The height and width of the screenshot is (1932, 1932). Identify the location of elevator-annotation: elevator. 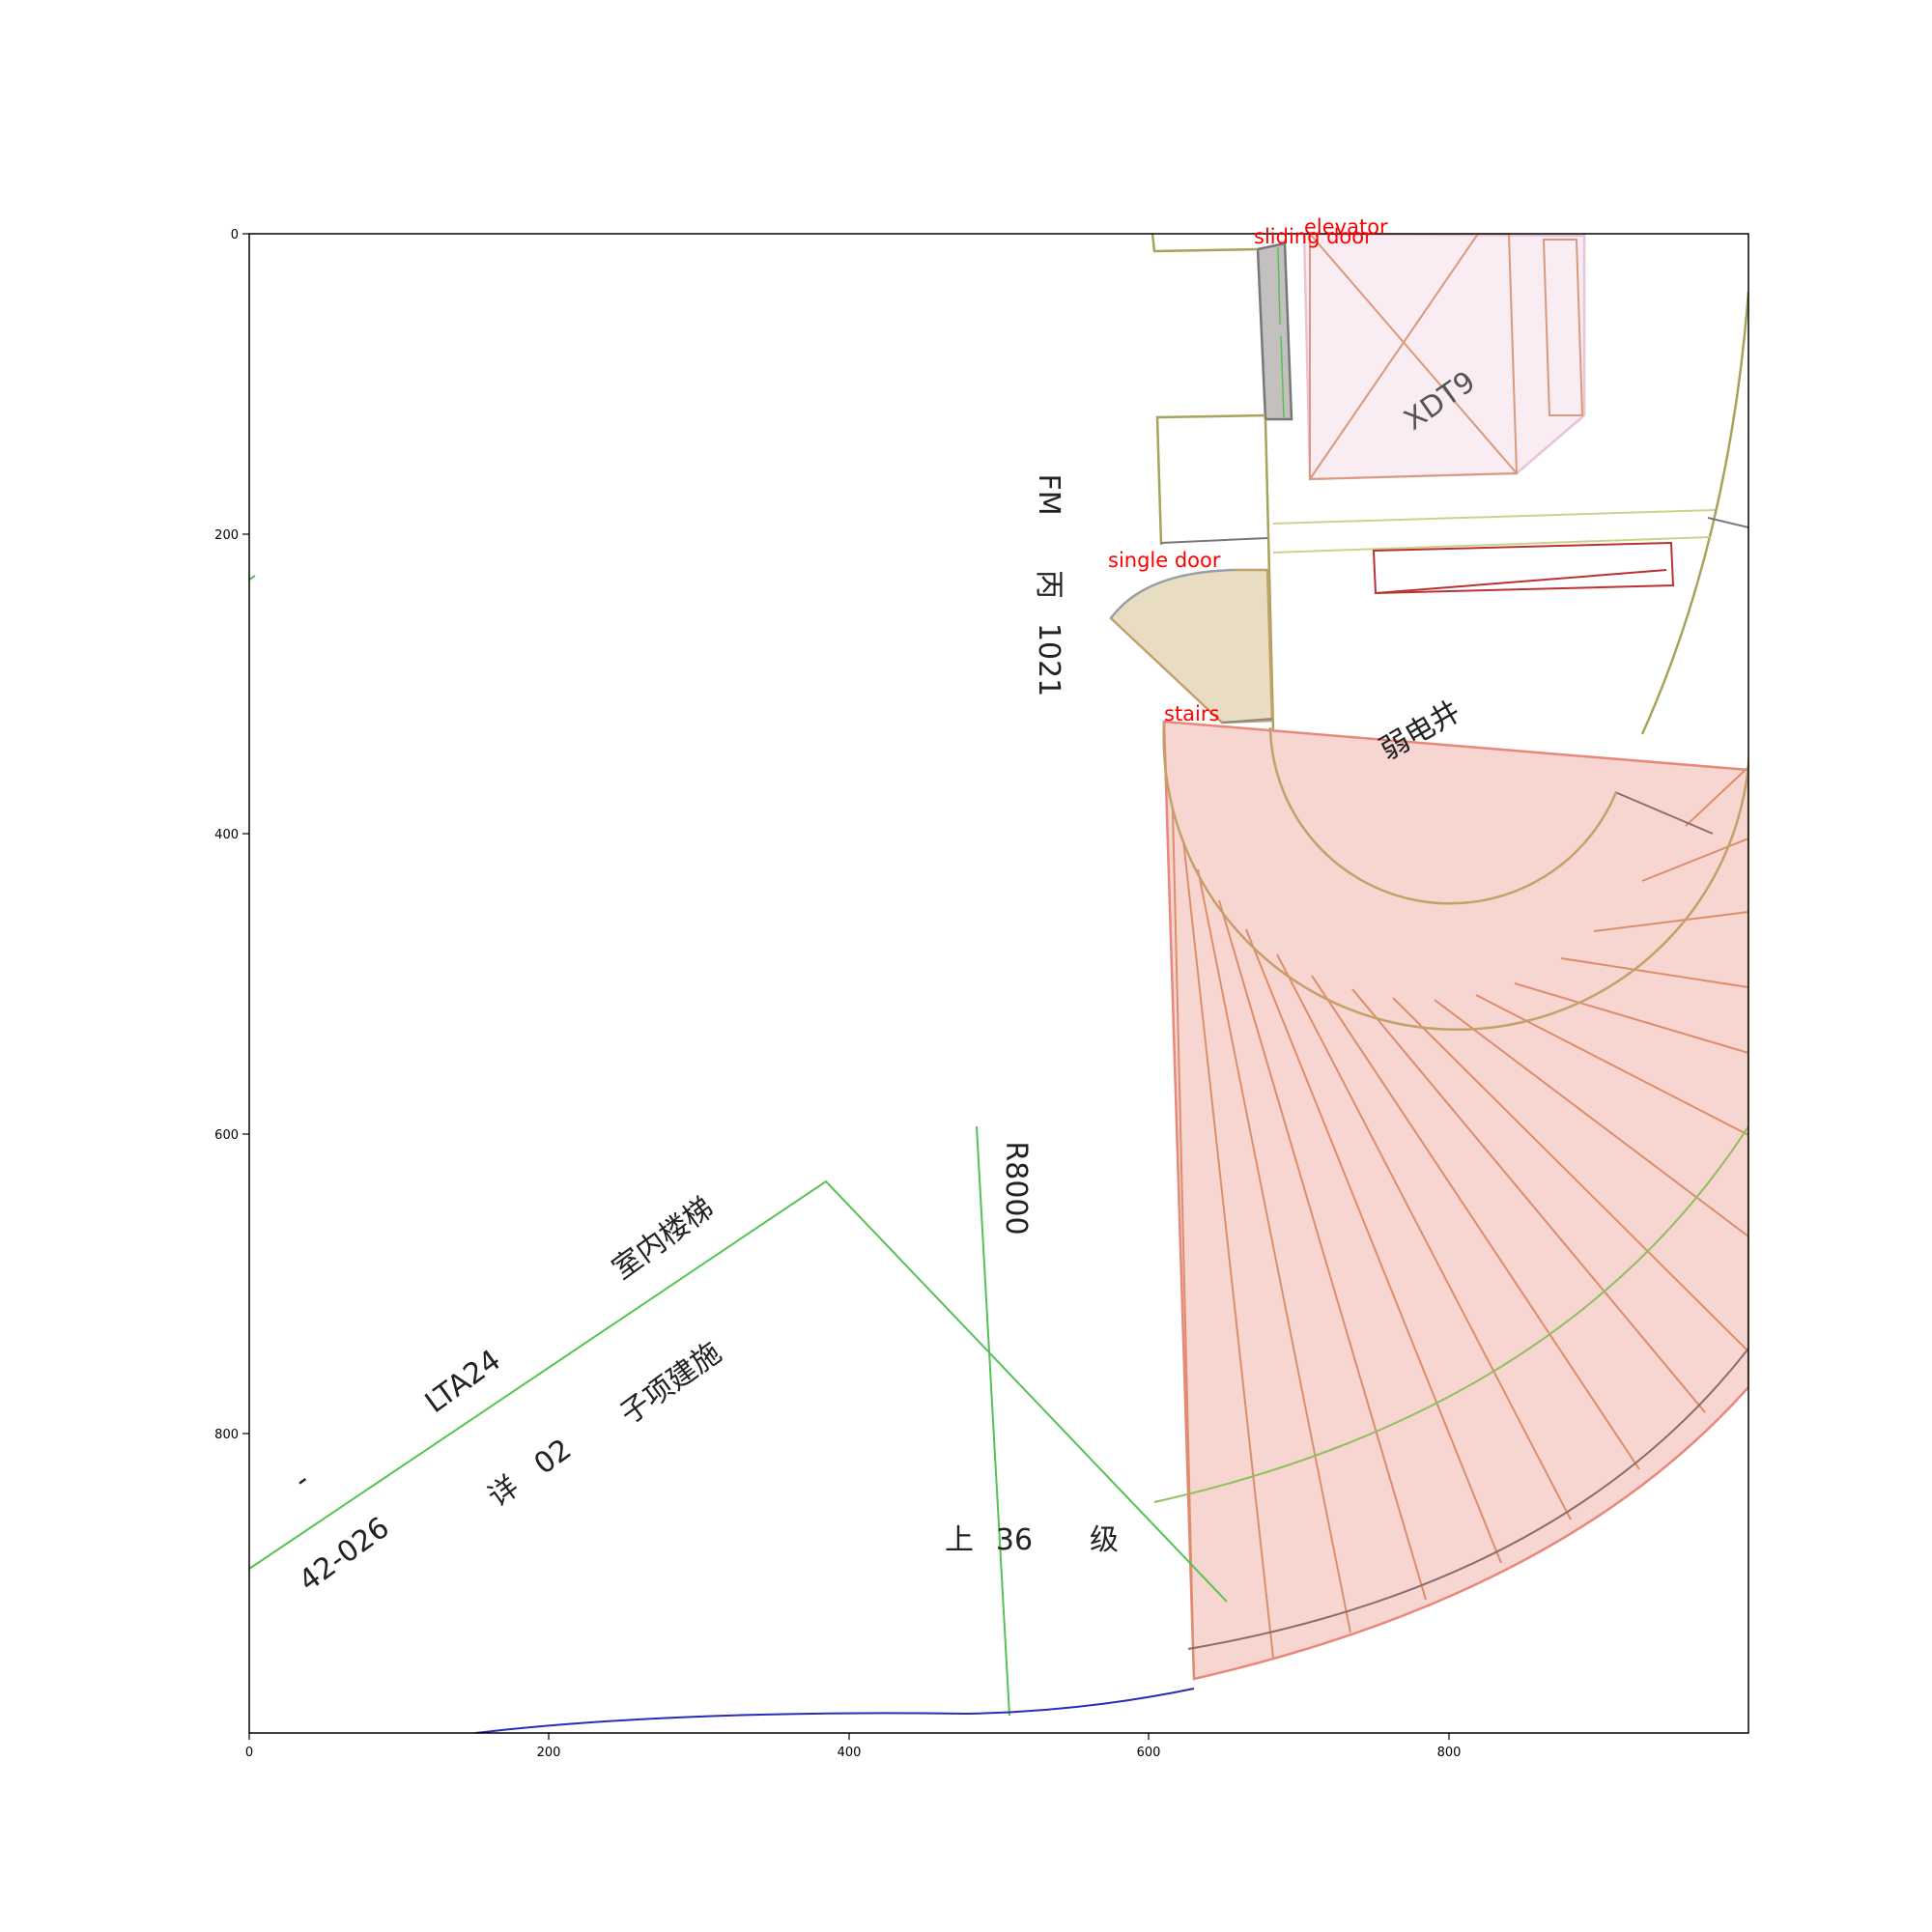
(1346, 227).